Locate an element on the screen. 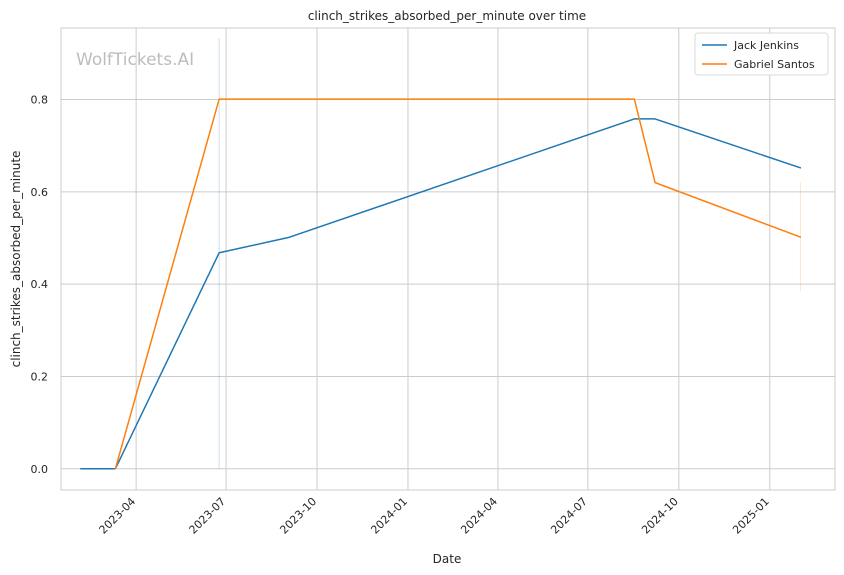 The width and height of the screenshot is (844, 575). y-tick-label: 0.0 is located at coordinates (40, 469).